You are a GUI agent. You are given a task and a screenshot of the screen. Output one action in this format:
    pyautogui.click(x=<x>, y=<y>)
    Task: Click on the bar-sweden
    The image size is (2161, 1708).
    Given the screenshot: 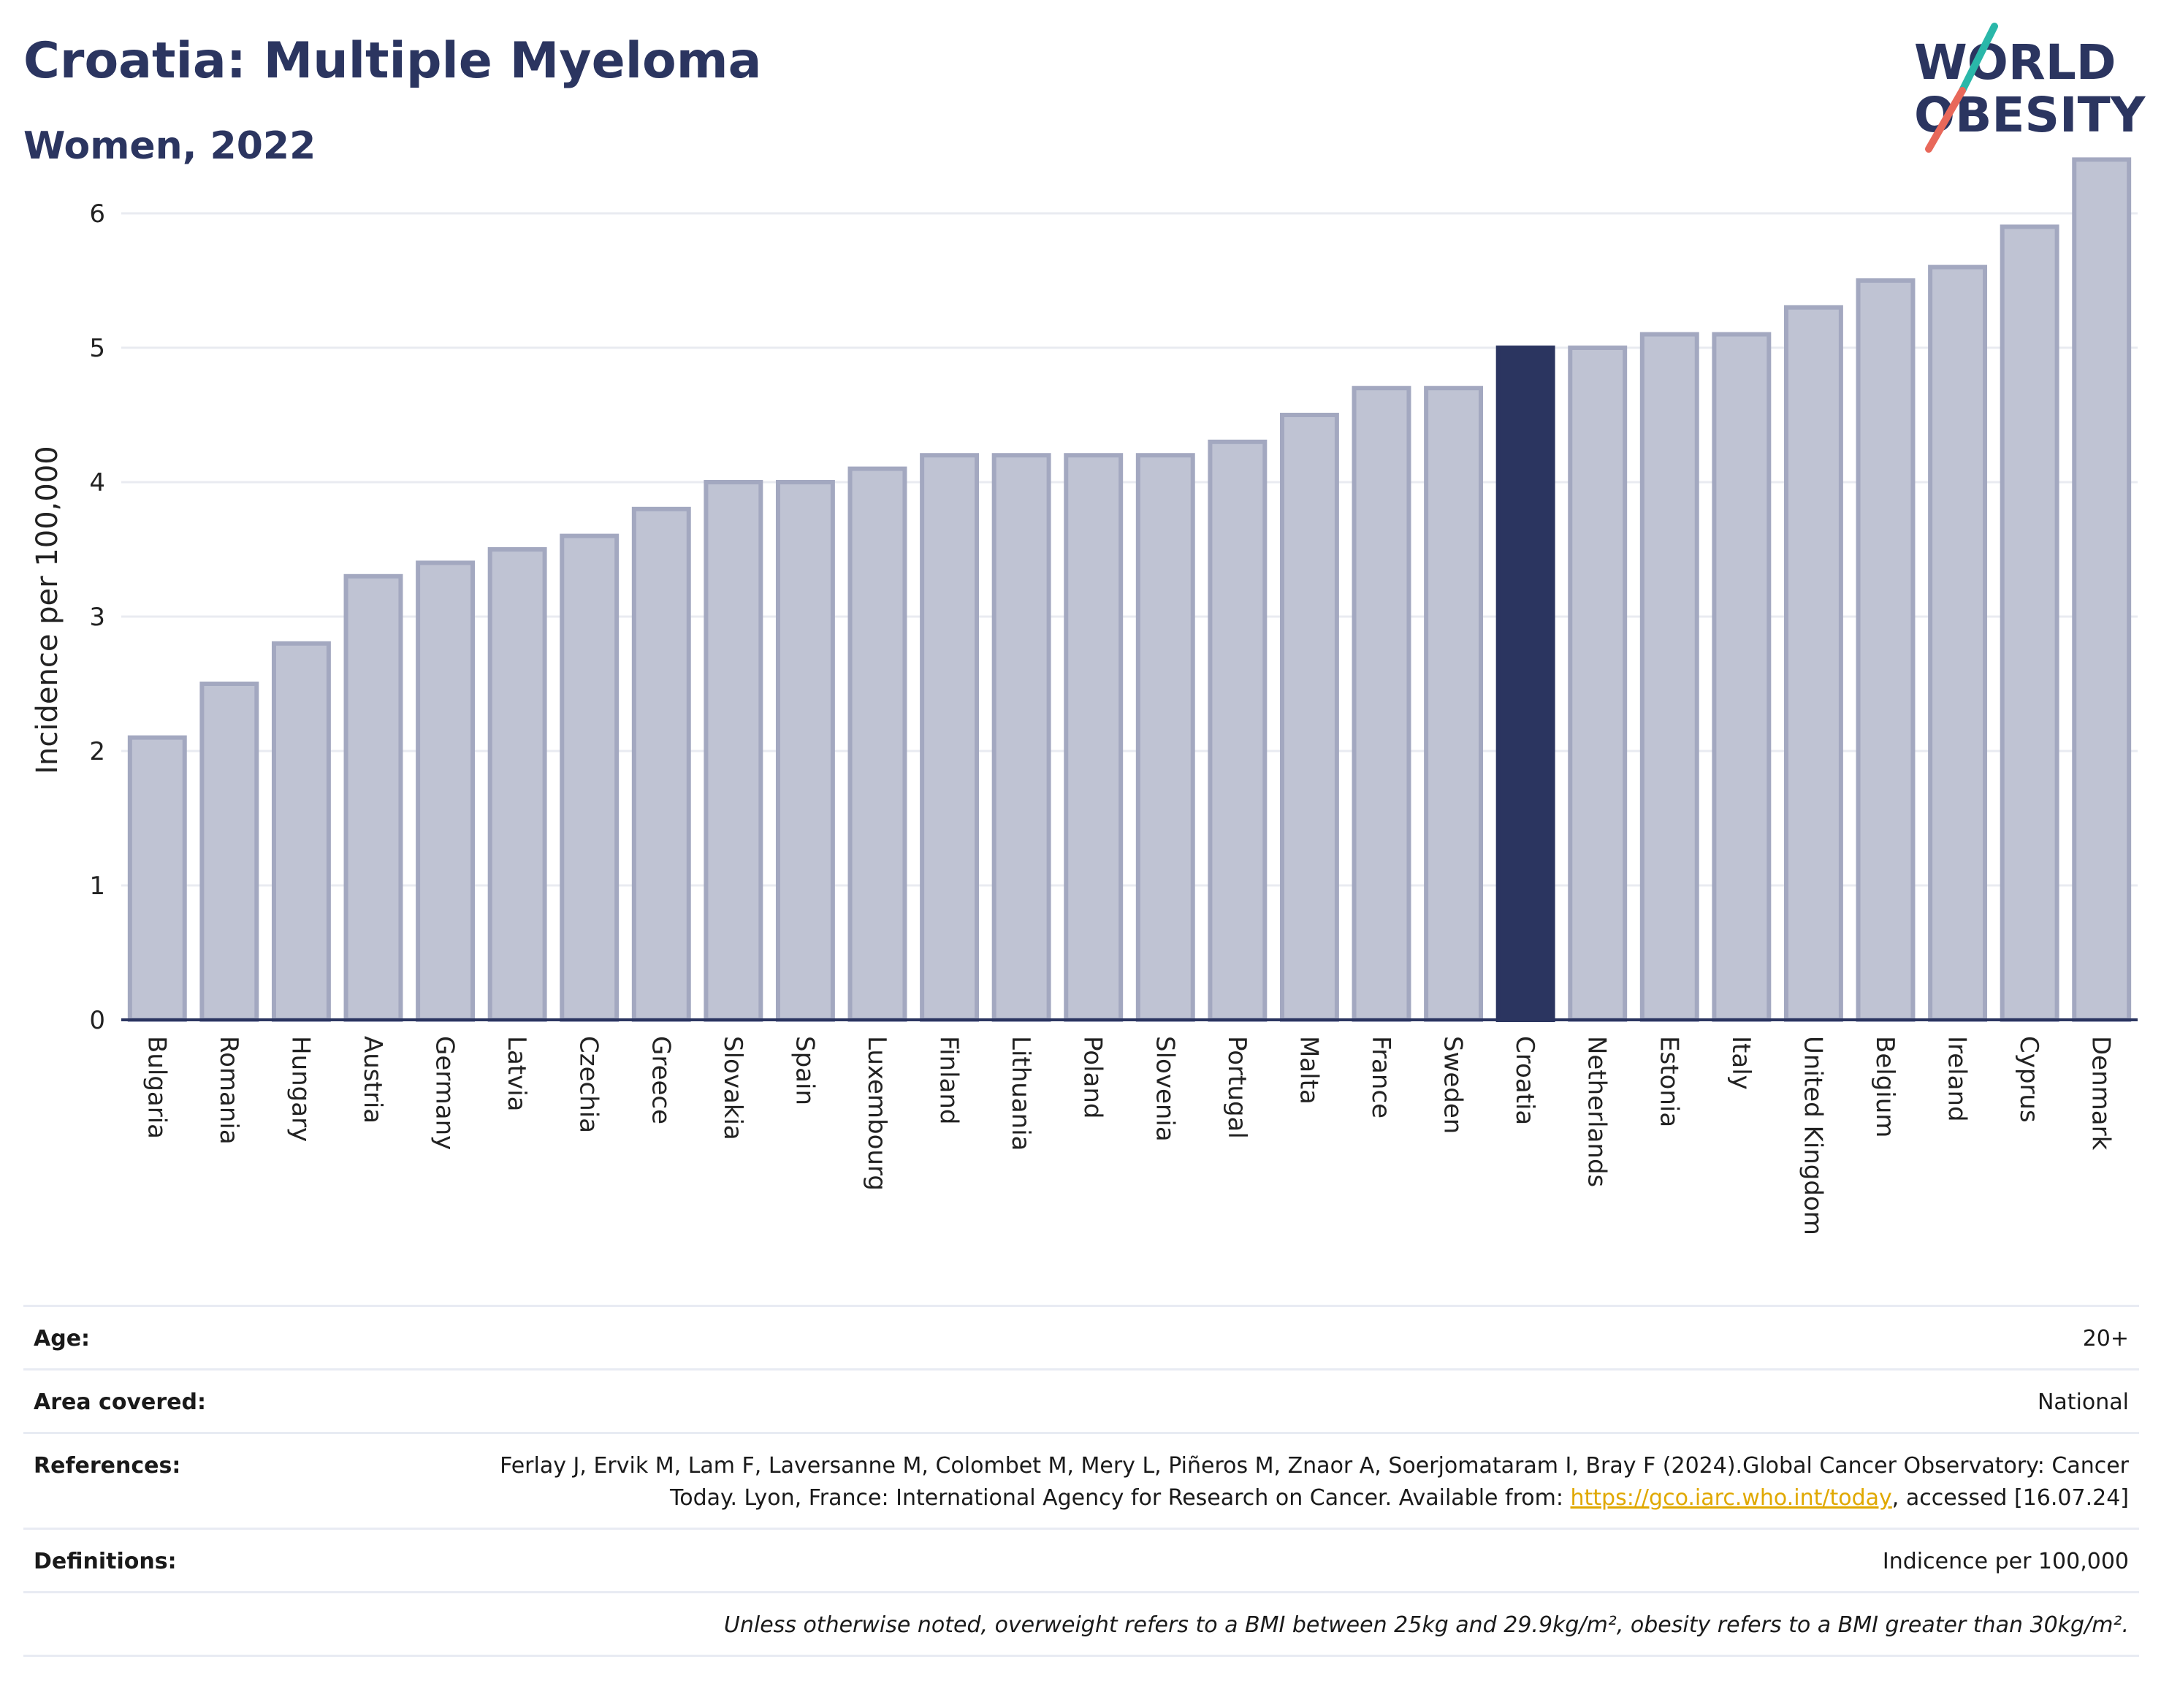 What is the action you would take?
    pyautogui.click(x=1454, y=704)
    